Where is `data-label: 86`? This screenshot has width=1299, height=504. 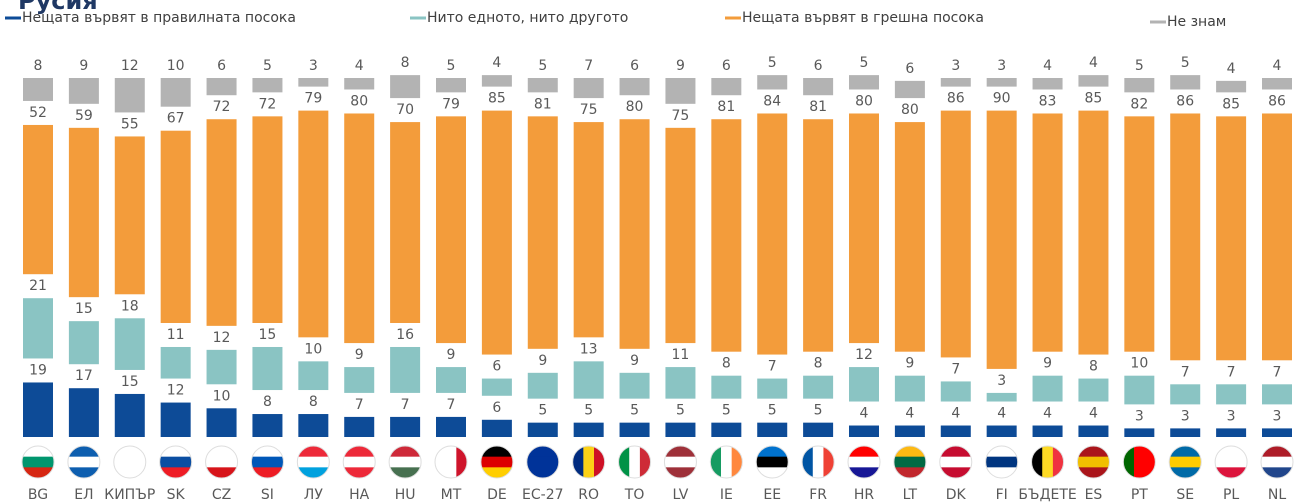
data-label: 86 is located at coordinates (1277, 101).